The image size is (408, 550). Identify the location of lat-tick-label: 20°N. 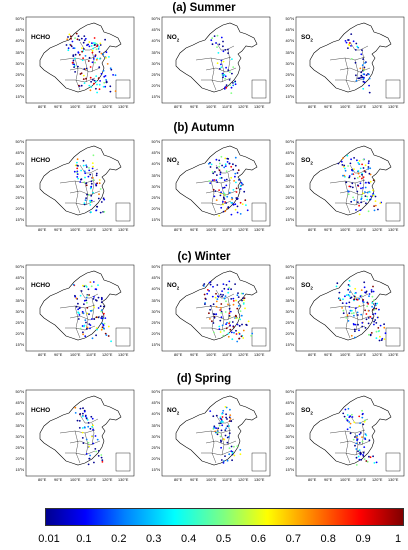
(155, 459).